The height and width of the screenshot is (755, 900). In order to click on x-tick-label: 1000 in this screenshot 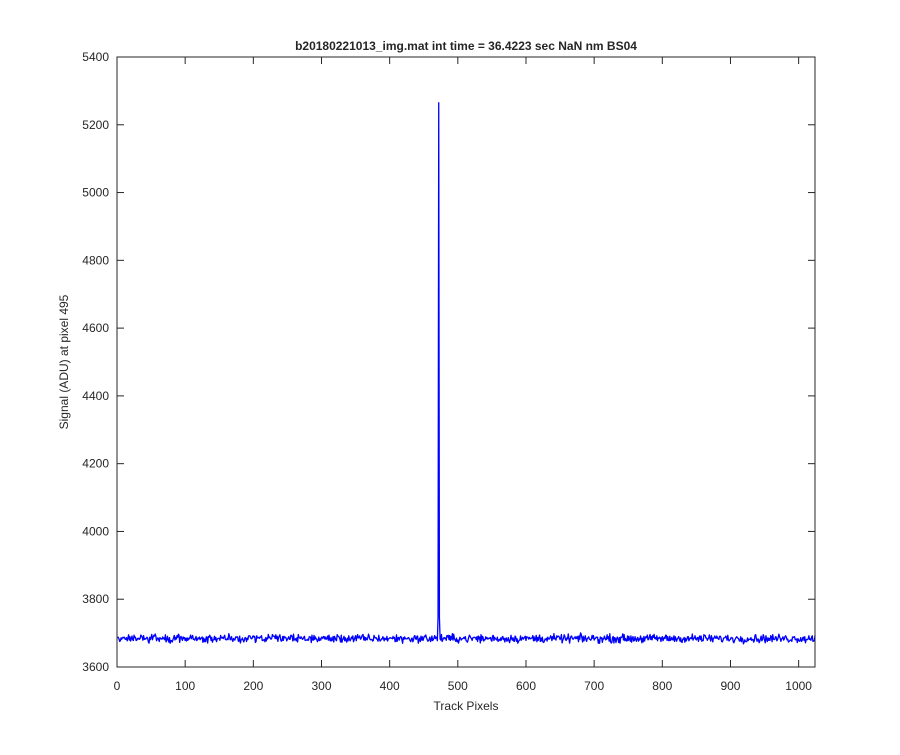, I will do `click(798, 686)`.